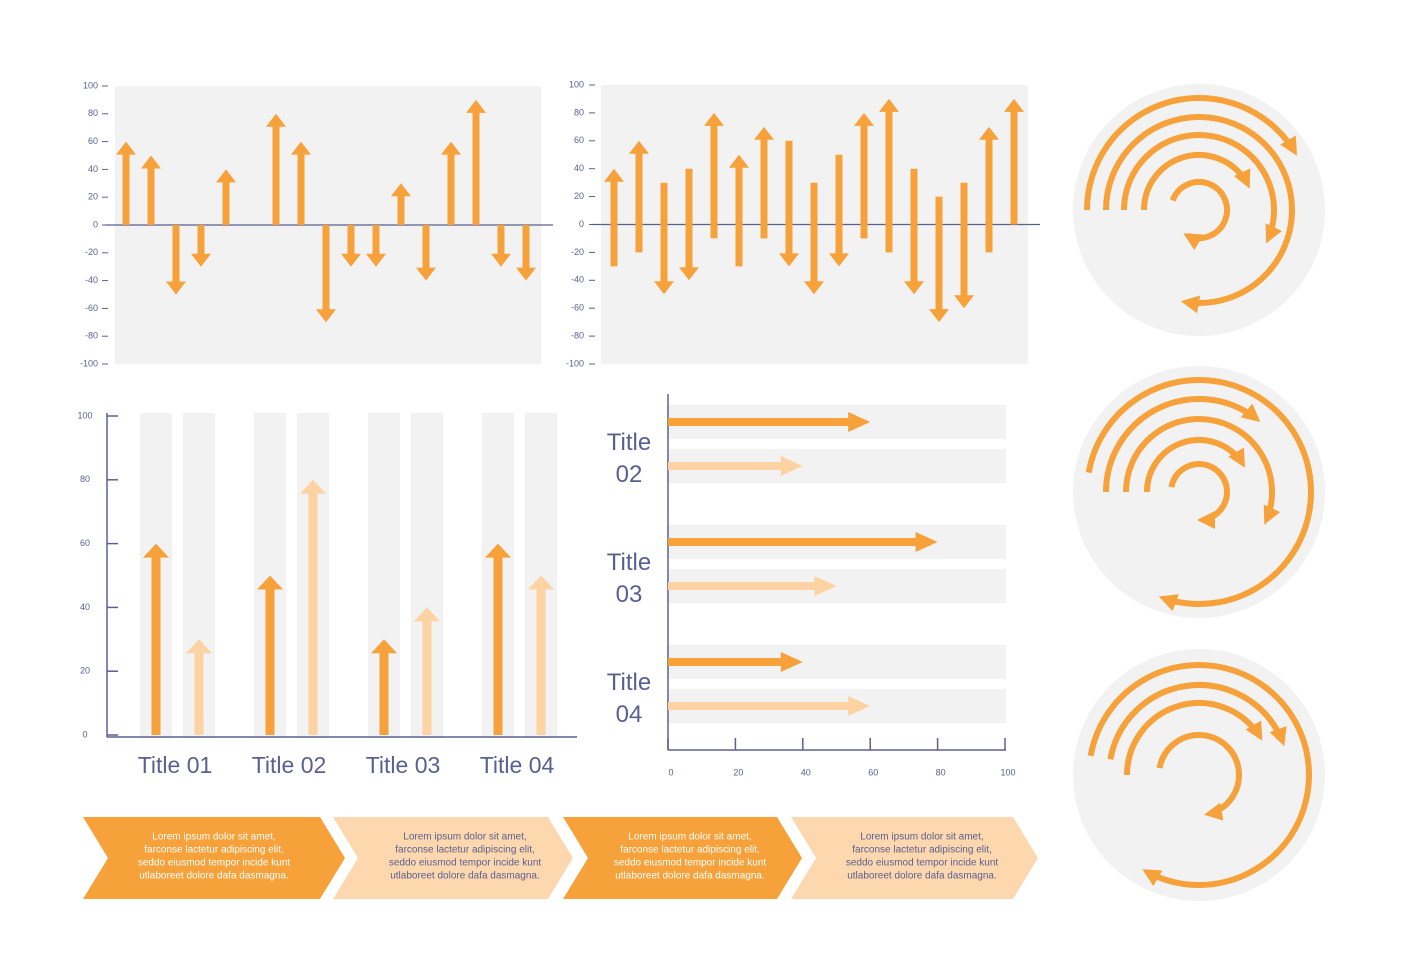 The width and height of the screenshot is (1405, 980). Describe the element at coordinates (738, 772) in the screenshot. I see `x-tick-label: 20` at that location.